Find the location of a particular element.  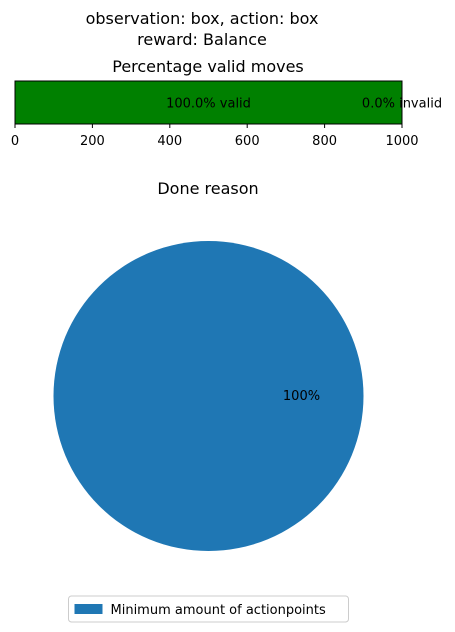

bar-marks is located at coordinates (208, 102).